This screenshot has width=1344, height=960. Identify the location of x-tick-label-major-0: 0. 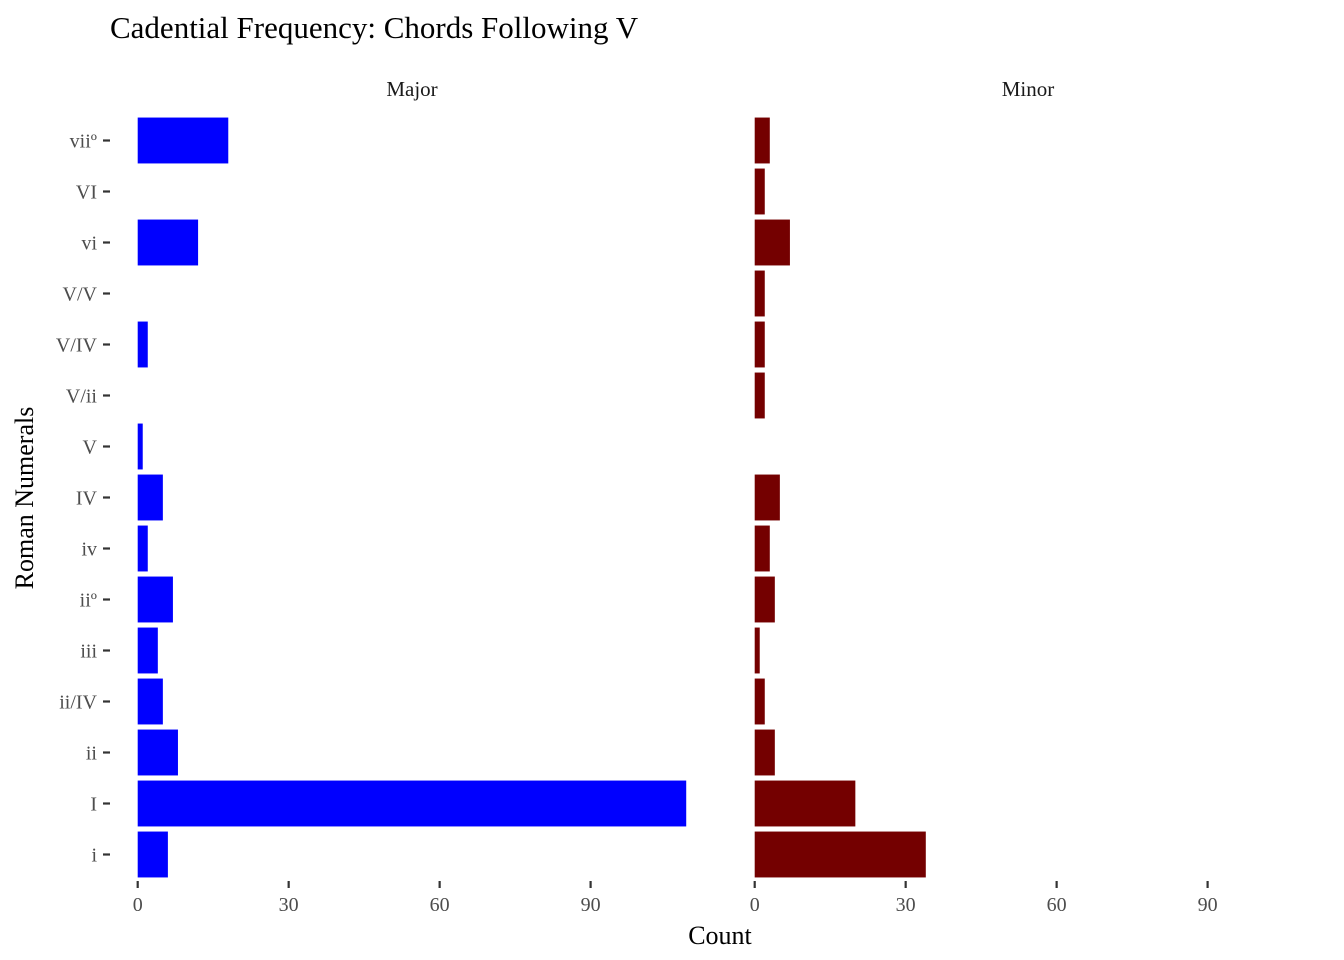
(138, 905).